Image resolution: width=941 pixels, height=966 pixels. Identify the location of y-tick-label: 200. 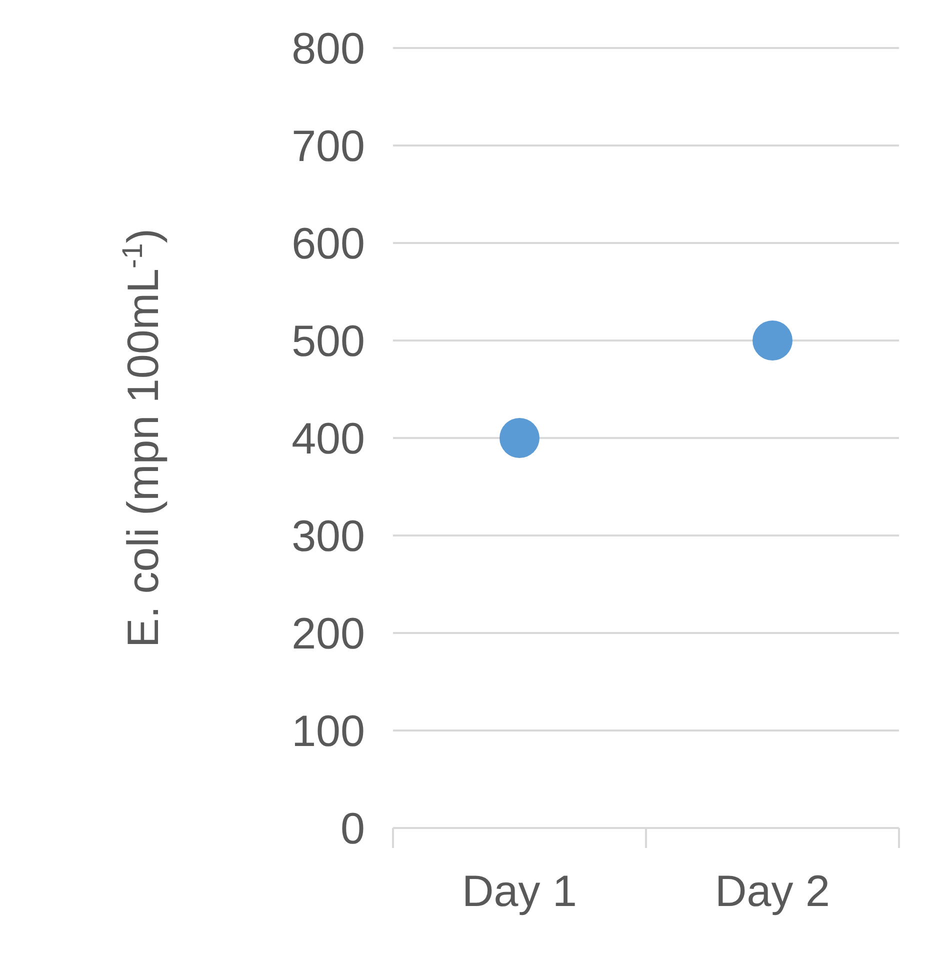
(328, 634).